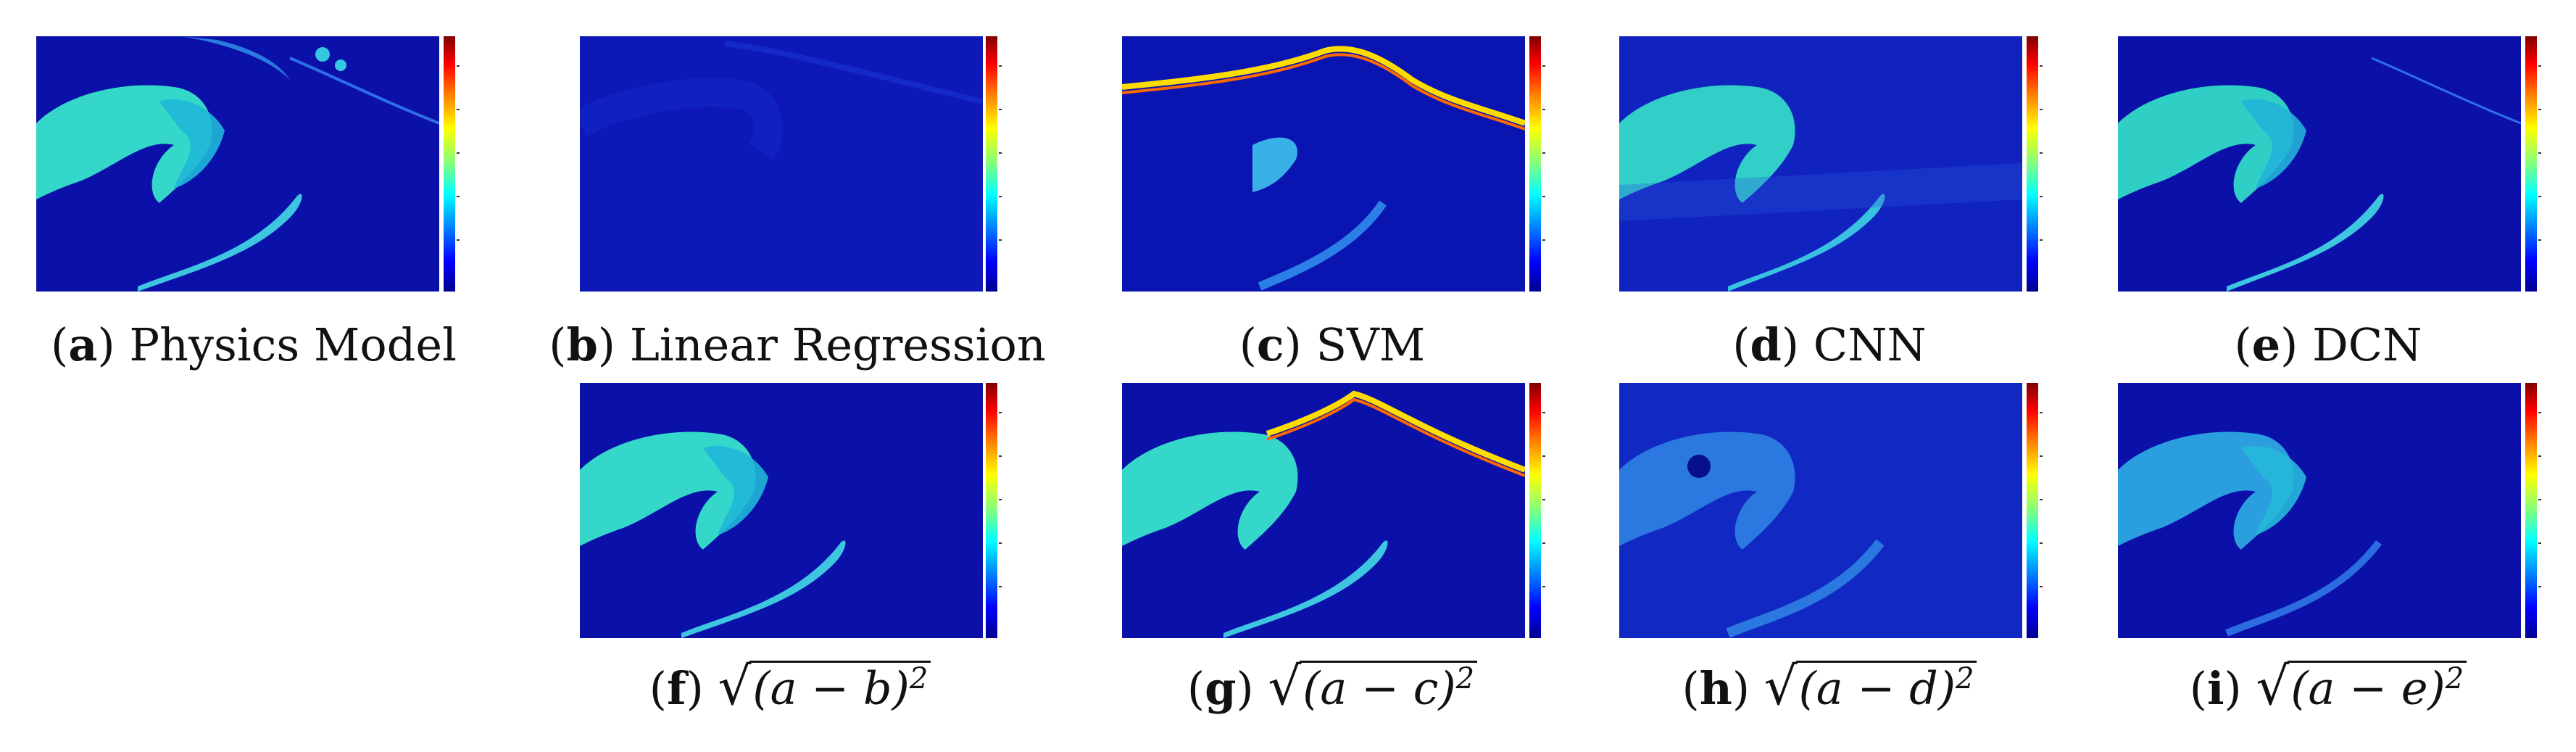  What do you see at coordinates (790, 686) in the screenshot?
I see `caption-f: (f) √(a − b)2` at bounding box center [790, 686].